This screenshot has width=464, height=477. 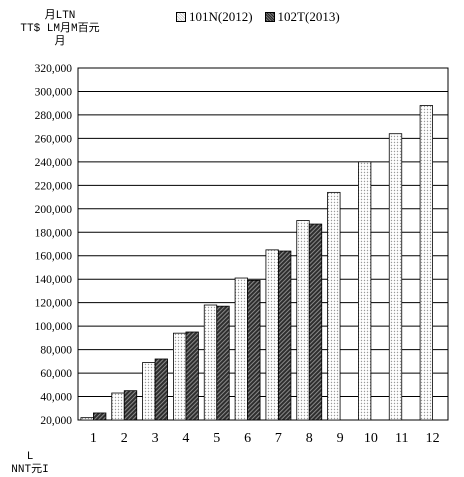 What do you see at coordinates (30, 457) in the screenshot?
I see `x-axis-title-line-1: L` at bounding box center [30, 457].